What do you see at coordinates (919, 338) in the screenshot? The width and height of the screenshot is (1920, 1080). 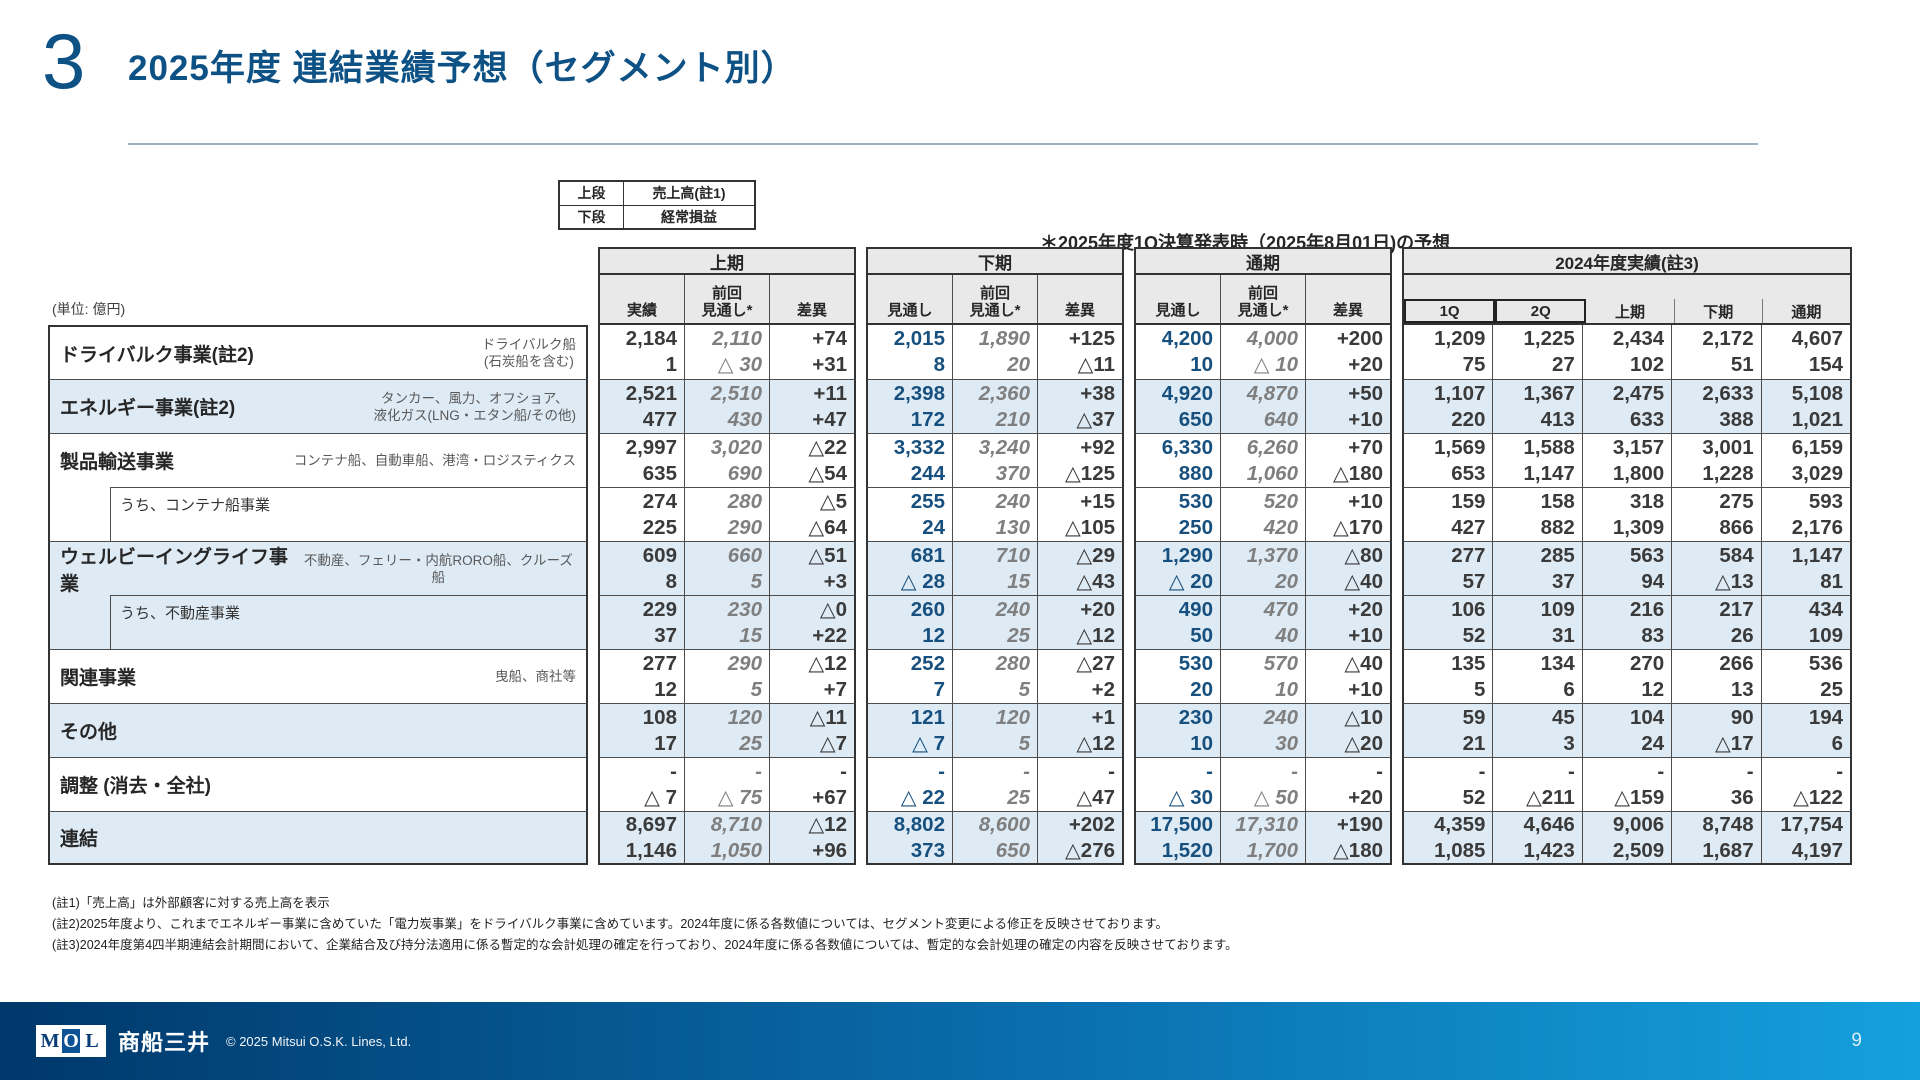 I see `revenue-value: 2,015` at bounding box center [919, 338].